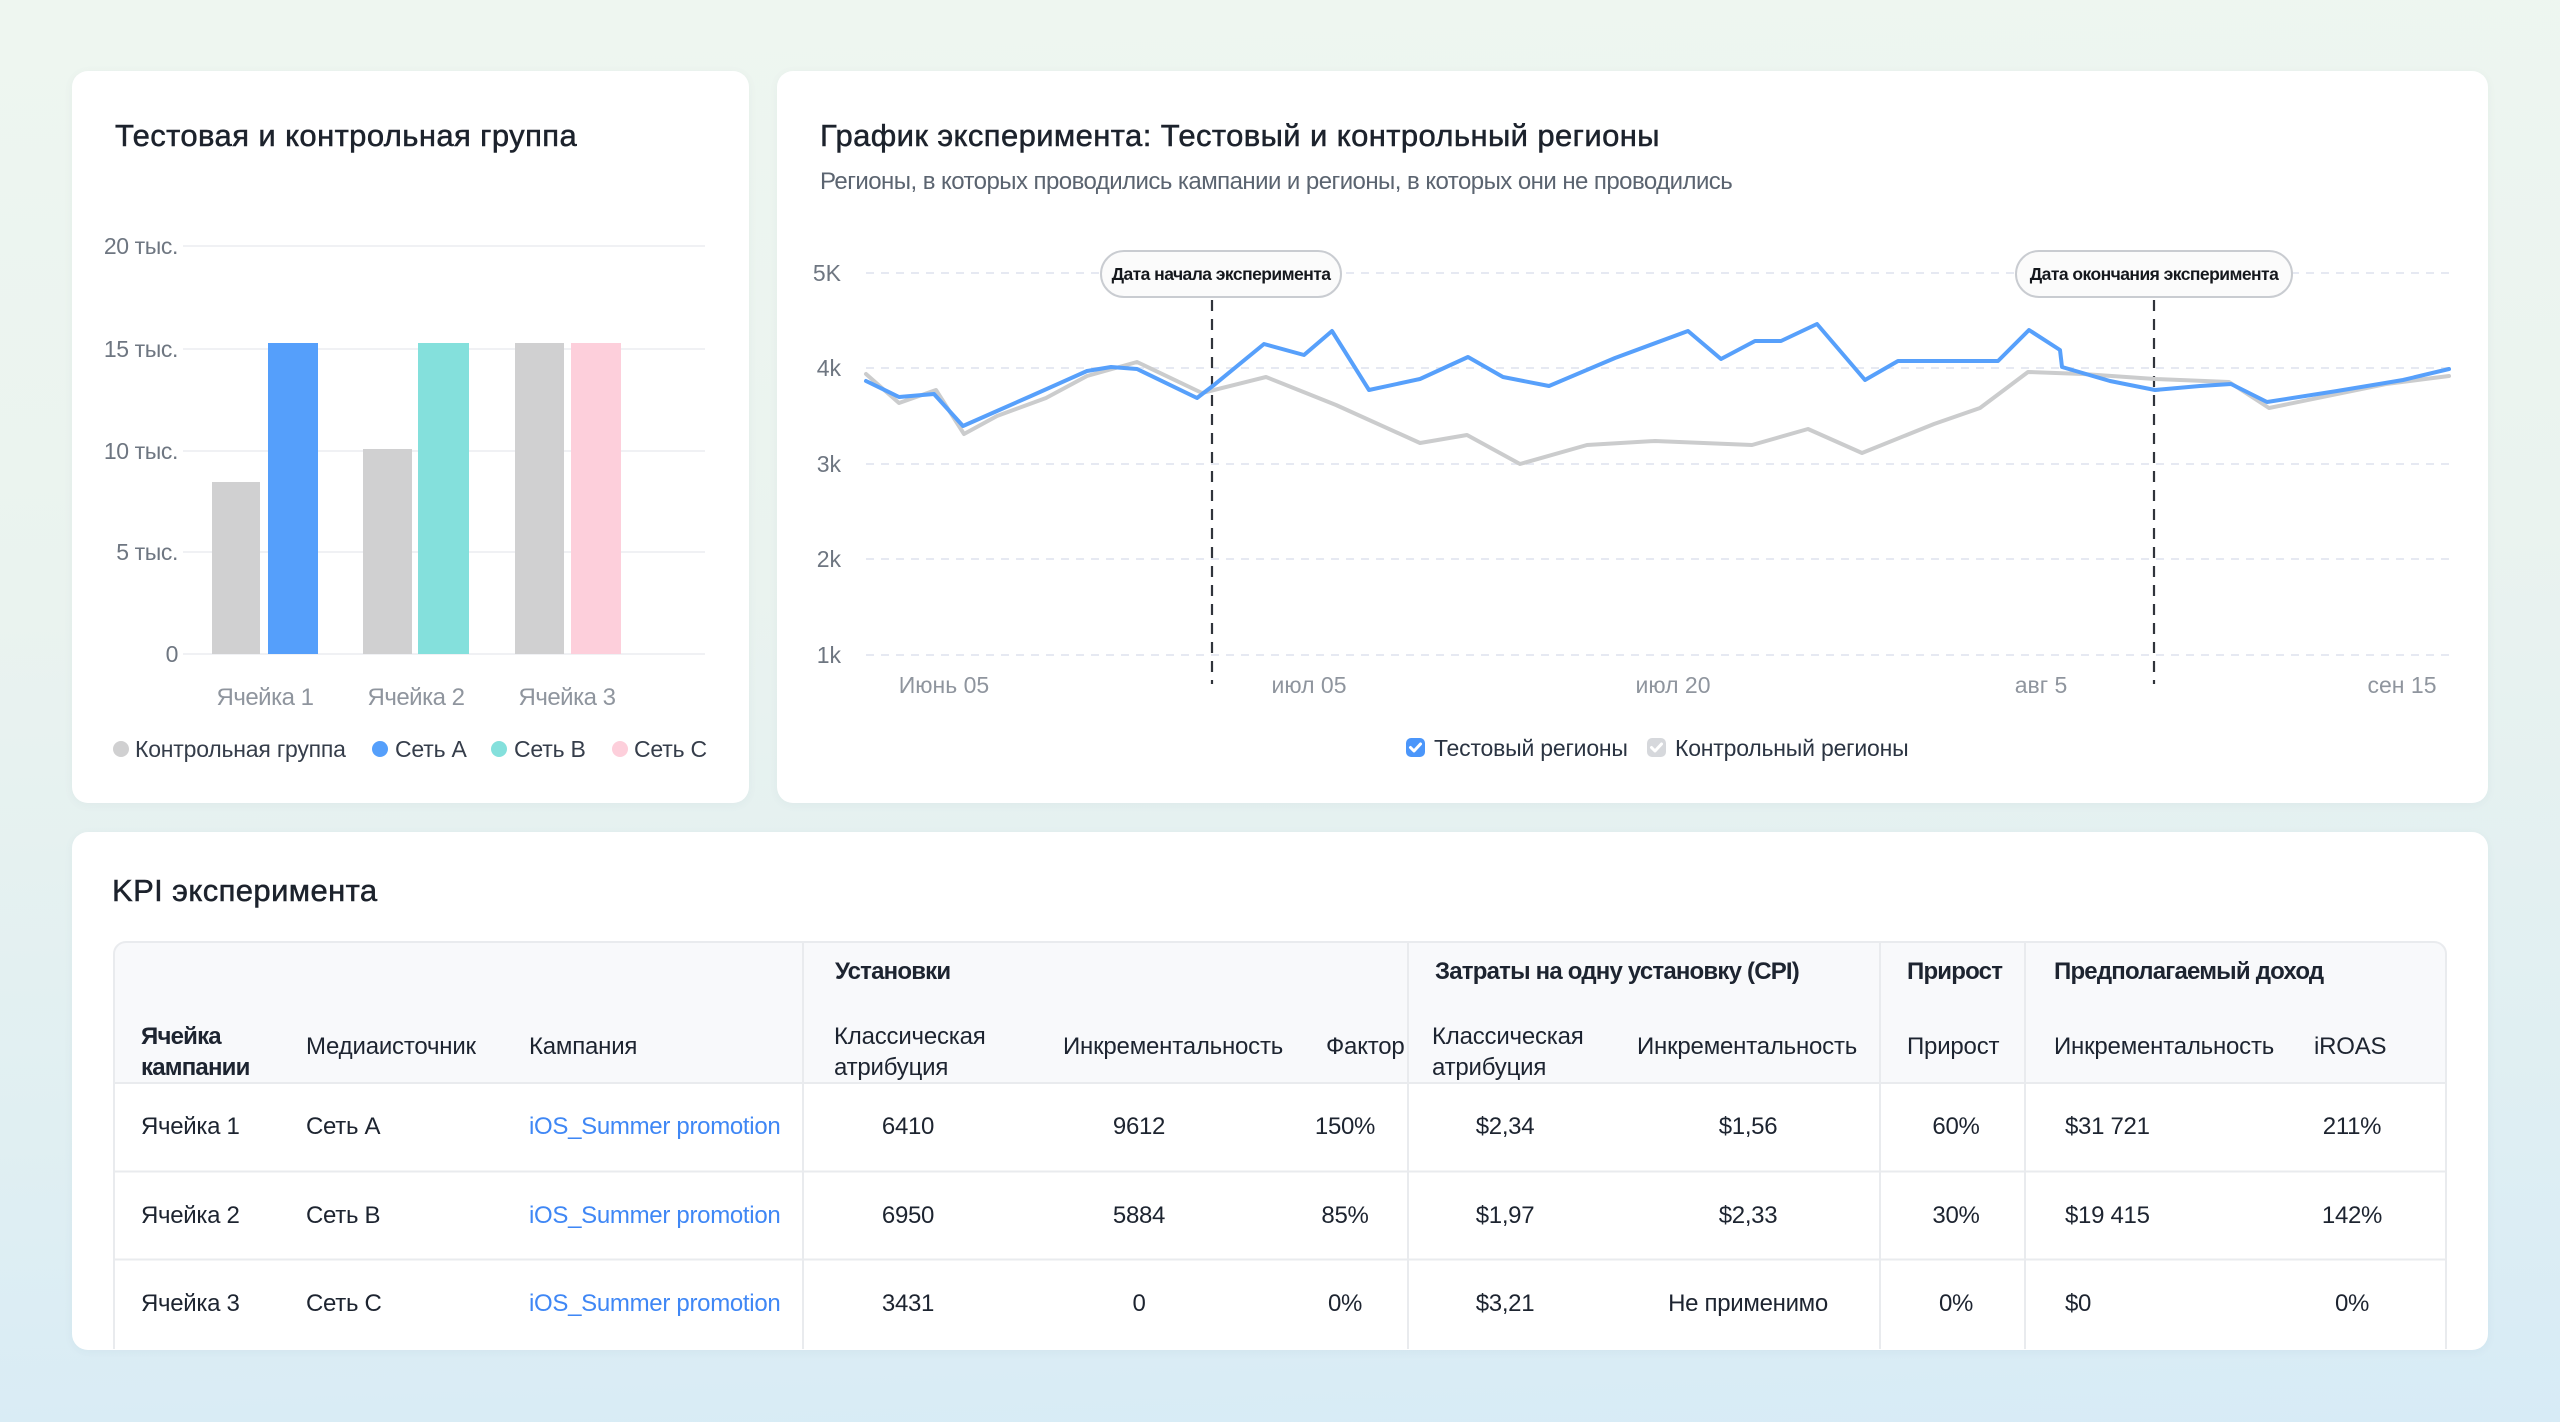 The image size is (2560, 1422). What do you see at coordinates (431, 749) in the screenshot?
I see `svg-text: Сеть А` at bounding box center [431, 749].